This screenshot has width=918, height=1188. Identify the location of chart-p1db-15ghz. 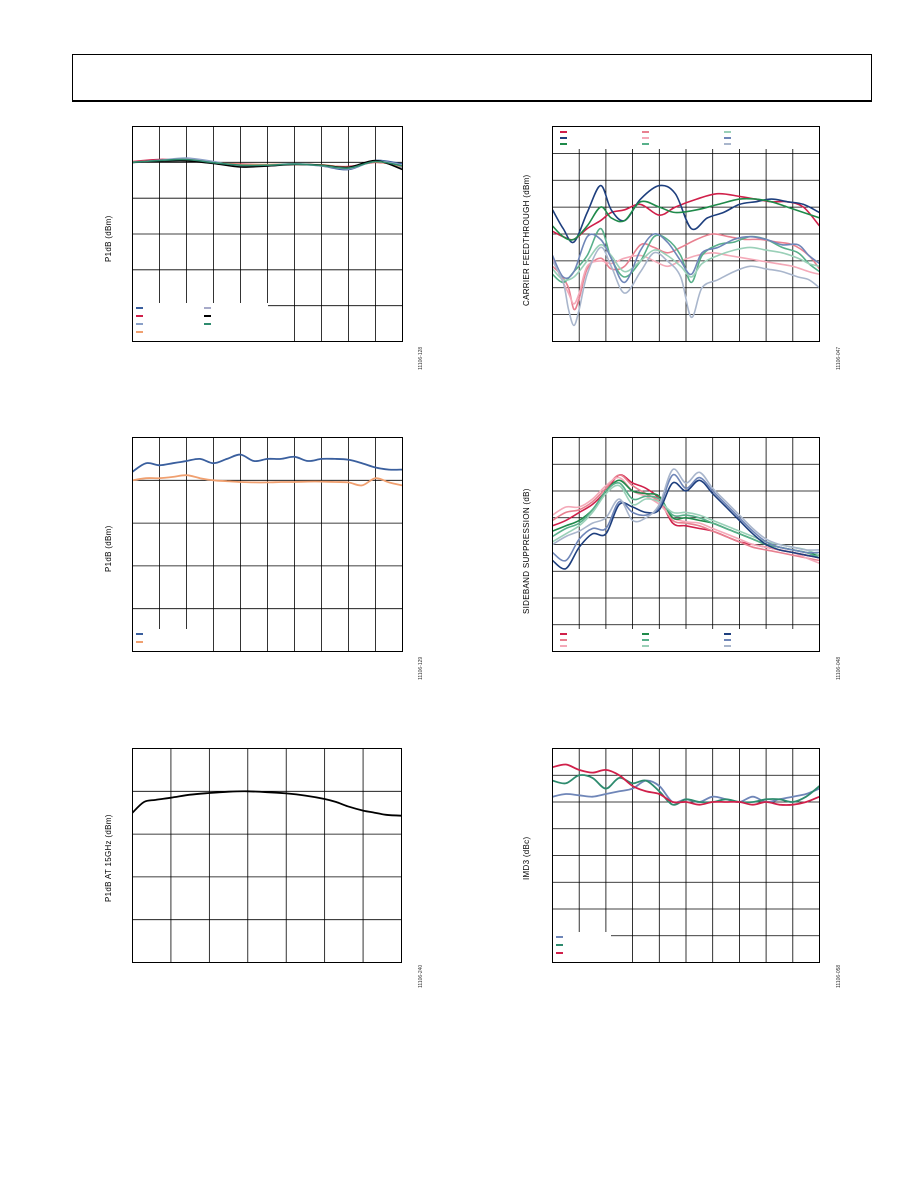
(267, 855).